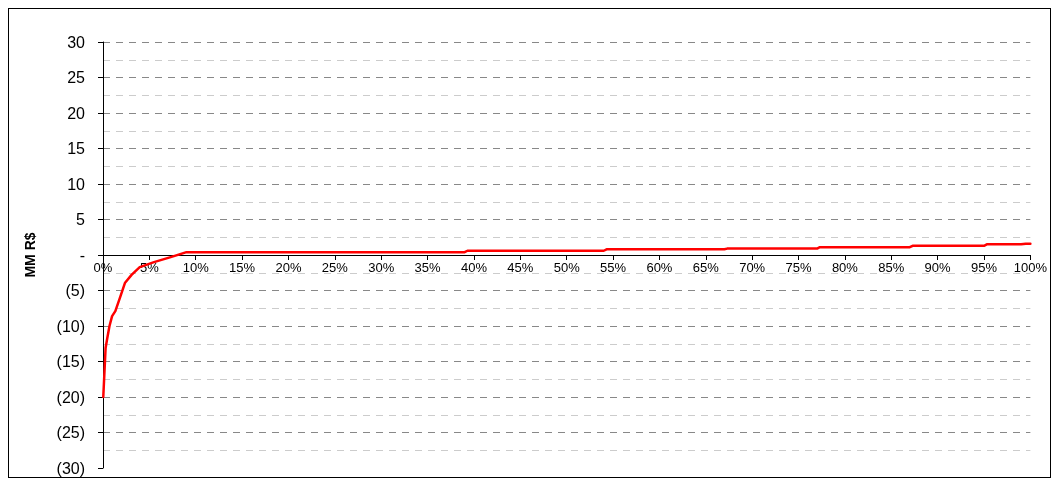 This screenshot has width=1061, height=488. Describe the element at coordinates (76, 184) in the screenshot. I see `y-tick-label: 10` at that location.